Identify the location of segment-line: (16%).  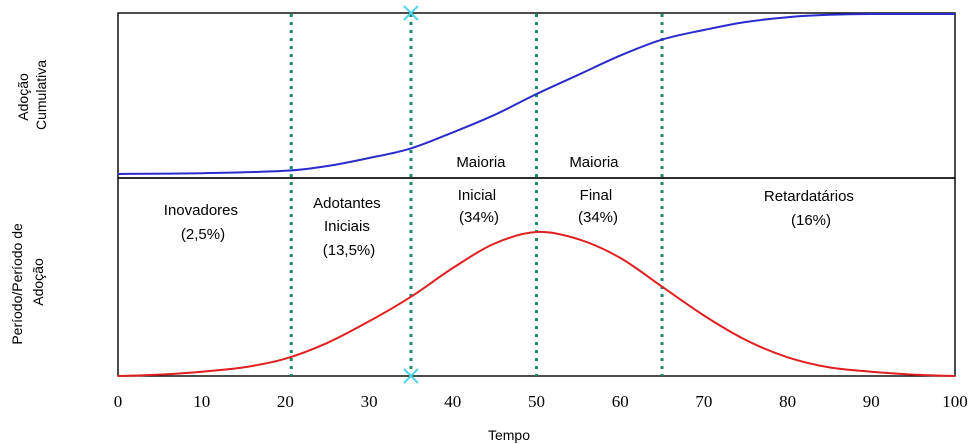
(811, 220).